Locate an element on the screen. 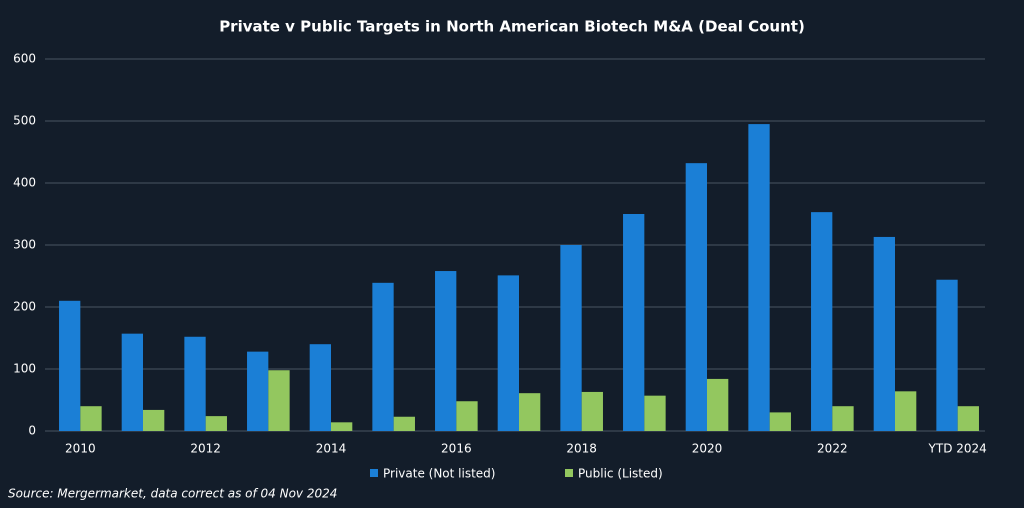 The image size is (1024, 508). x-tick-label: 2014 is located at coordinates (331, 449).